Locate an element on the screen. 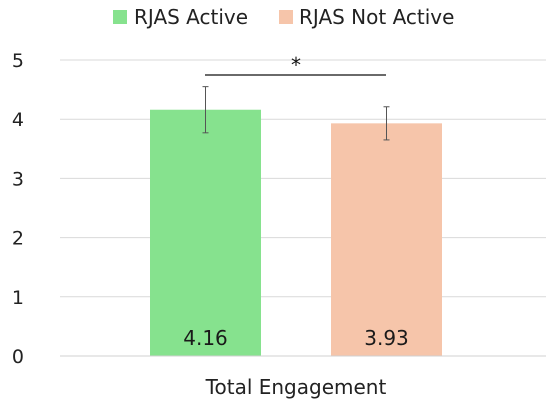 This screenshot has height=409, width=550. y-tick-label: 4 is located at coordinates (18, 120).